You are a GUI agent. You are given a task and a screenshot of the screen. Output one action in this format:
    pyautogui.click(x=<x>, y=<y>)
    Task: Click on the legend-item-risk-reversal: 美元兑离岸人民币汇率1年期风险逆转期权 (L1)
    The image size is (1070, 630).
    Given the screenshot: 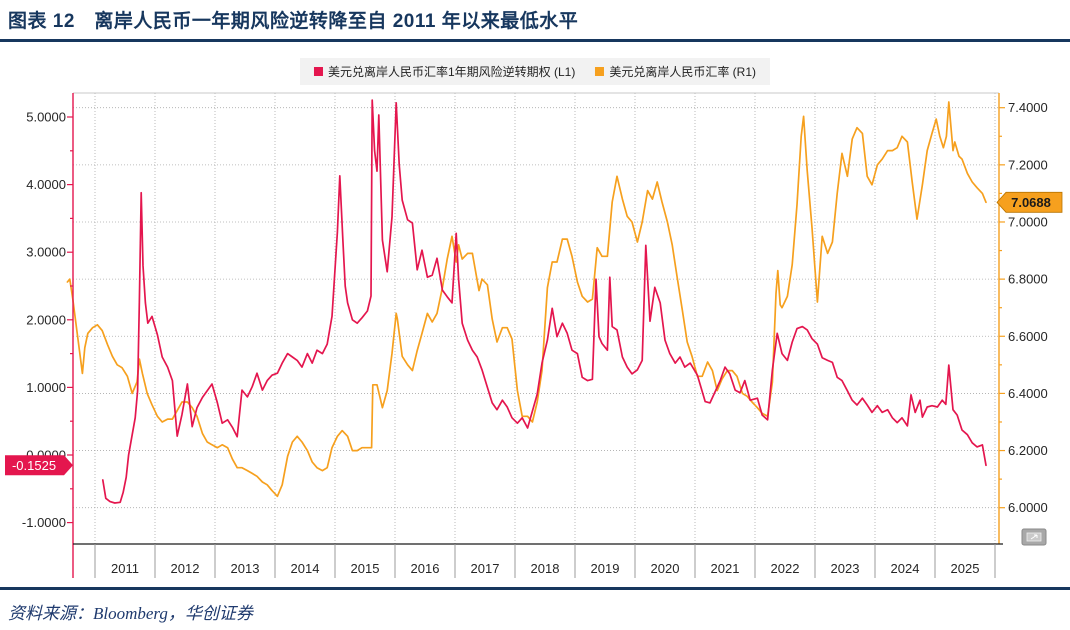 What is the action you would take?
    pyautogui.click(x=444, y=71)
    